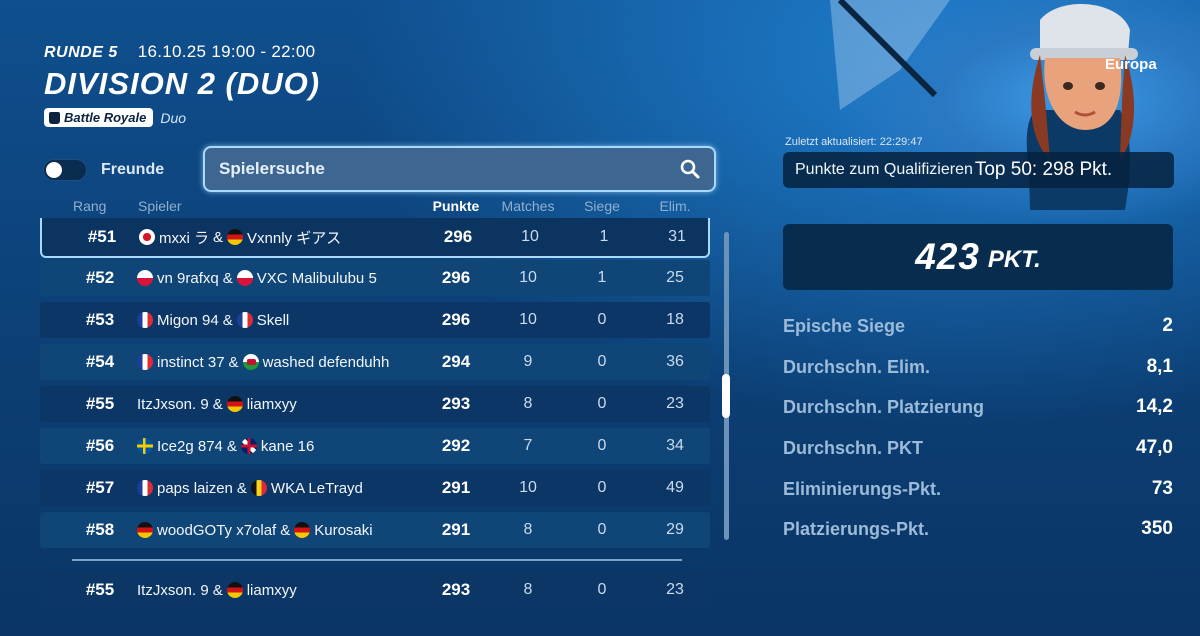 The height and width of the screenshot is (636, 1200). Describe the element at coordinates (188, 278) in the screenshot. I see `player-one-name: vn 9rafxq` at that location.